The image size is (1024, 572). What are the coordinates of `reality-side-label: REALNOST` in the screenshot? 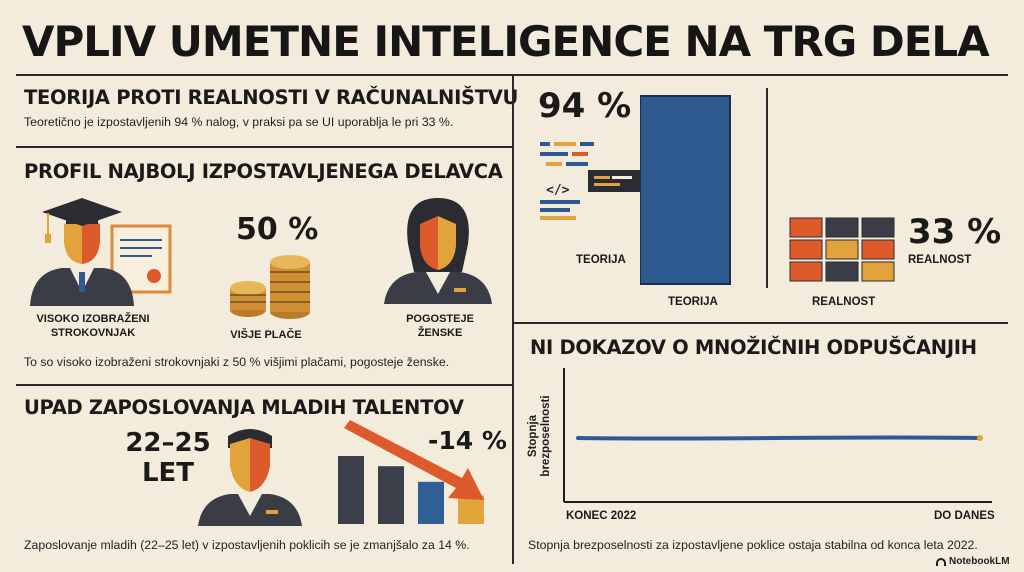 It's located at (940, 260).